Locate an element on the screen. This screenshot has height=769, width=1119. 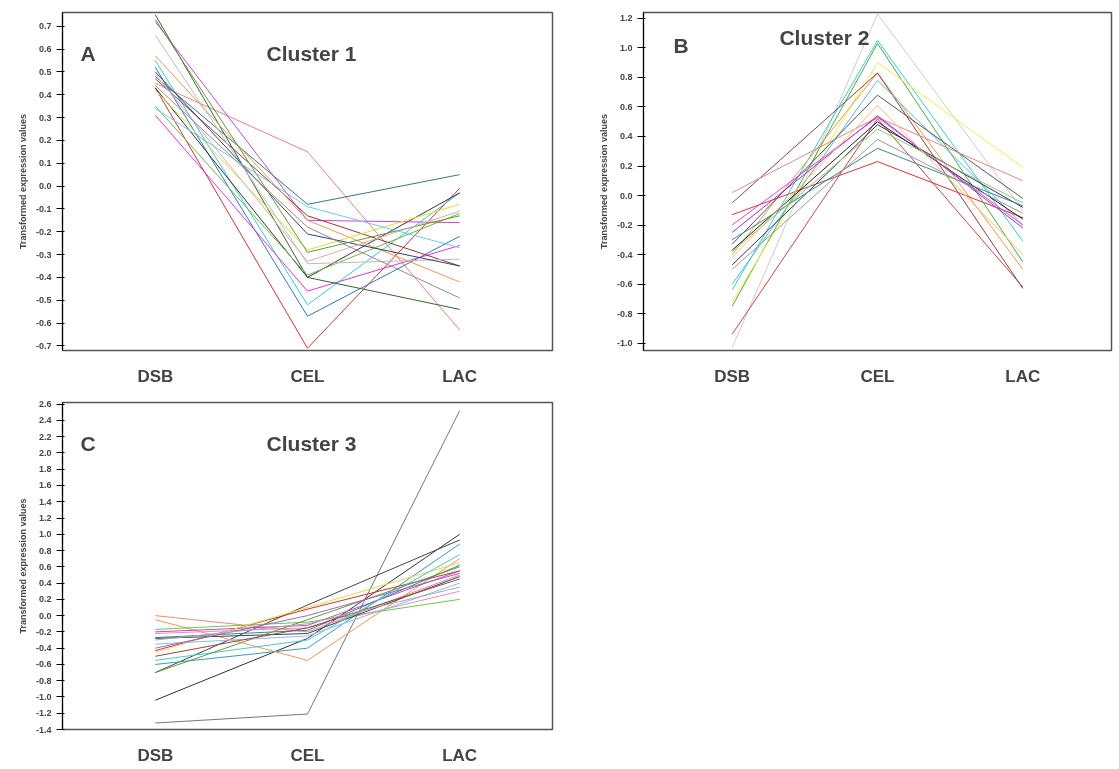
y-tick-label: 0.1 is located at coordinates (45, 163).